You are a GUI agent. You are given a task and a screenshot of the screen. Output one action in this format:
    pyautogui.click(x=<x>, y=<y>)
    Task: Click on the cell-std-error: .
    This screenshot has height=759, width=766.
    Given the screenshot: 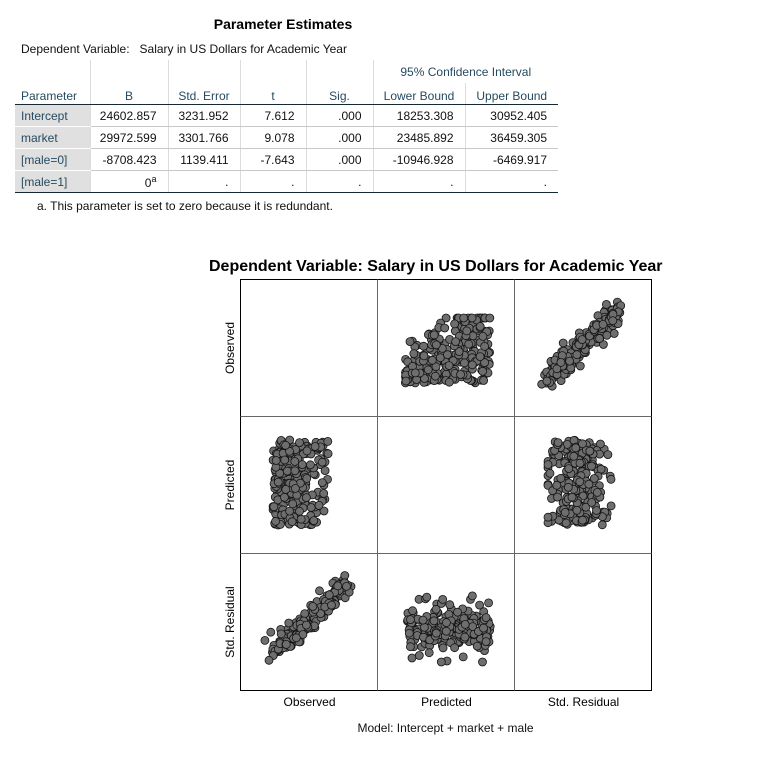 What is the action you would take?
    pyautogui.click(x=203, y=181)
    